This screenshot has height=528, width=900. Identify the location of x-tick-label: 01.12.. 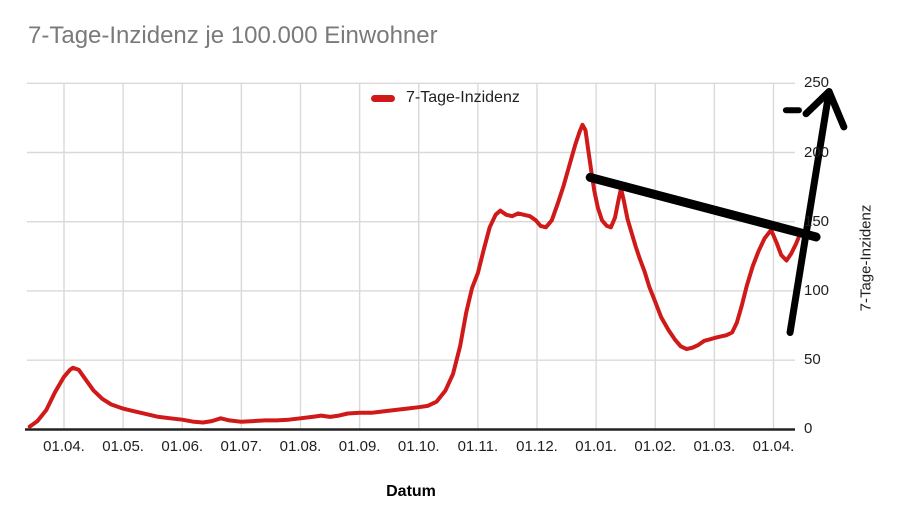
(537, 446).